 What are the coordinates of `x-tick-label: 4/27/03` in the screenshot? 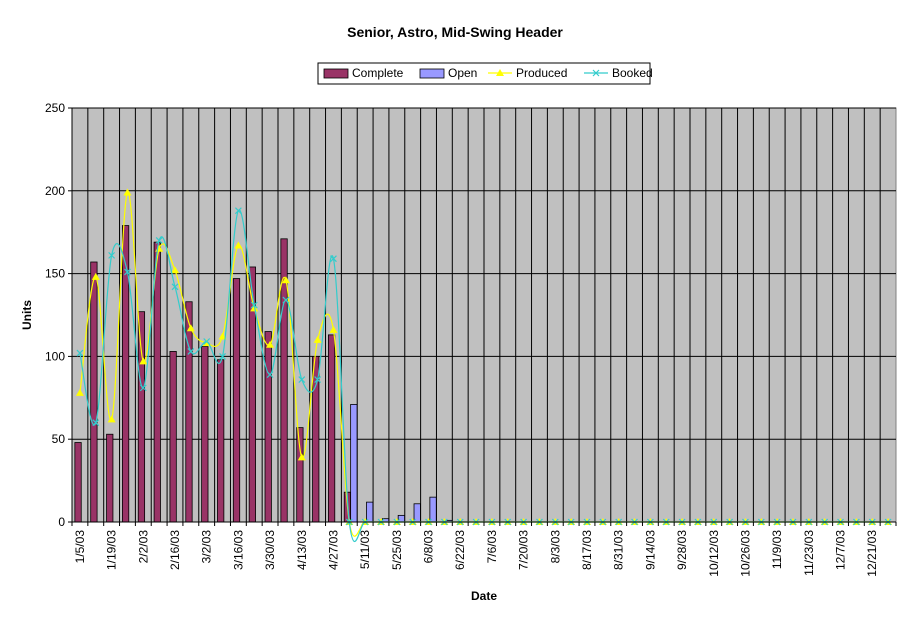 It's located at (333, 550).